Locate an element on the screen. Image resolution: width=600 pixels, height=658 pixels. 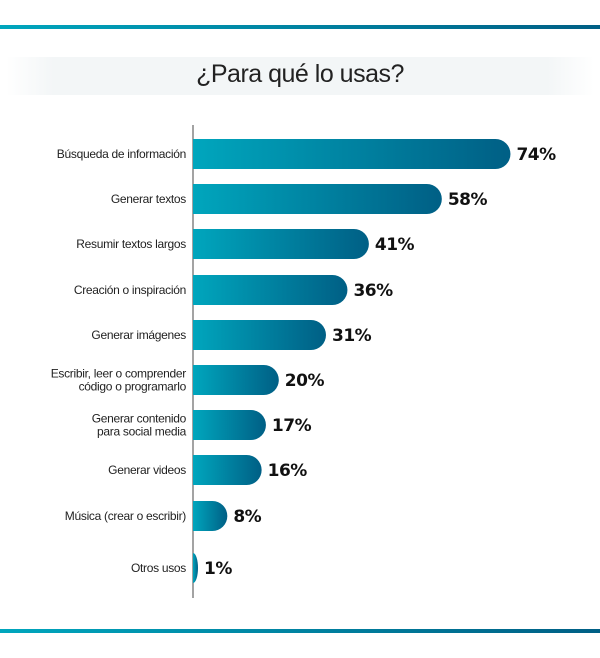
category-label: Otros usos is located at coordinates (158, 568).